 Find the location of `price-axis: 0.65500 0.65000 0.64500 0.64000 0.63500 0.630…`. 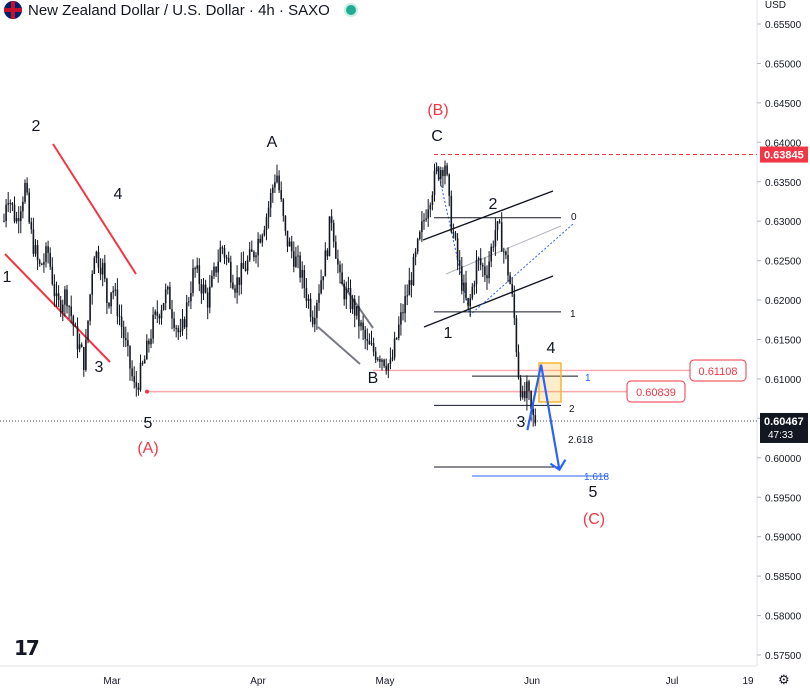

price-axis: 0.65500 0.65000 0.64500 0.64000 0.63500 0.630… is located at coordinates (782, 341).